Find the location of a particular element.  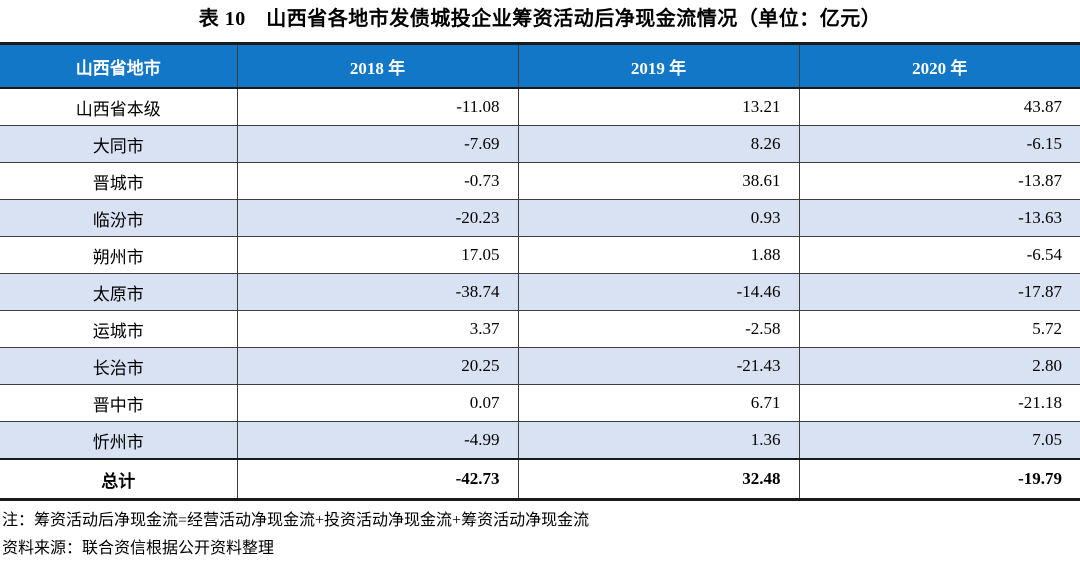

table-row: 山西省本级 -11.08 13.21 43.87 is located at coordinates (540, 107).